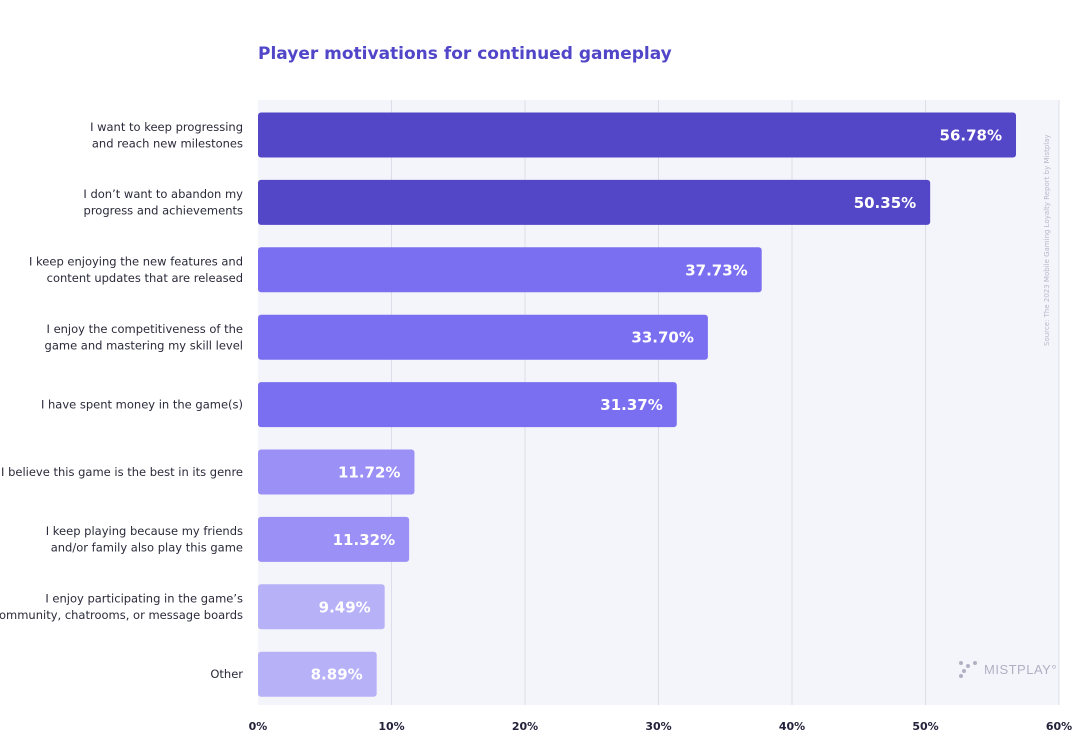 The width and height of the screenshot is (1080, 744). I want to click on category-label-line: I want to keep progressing, so click(166, 127).